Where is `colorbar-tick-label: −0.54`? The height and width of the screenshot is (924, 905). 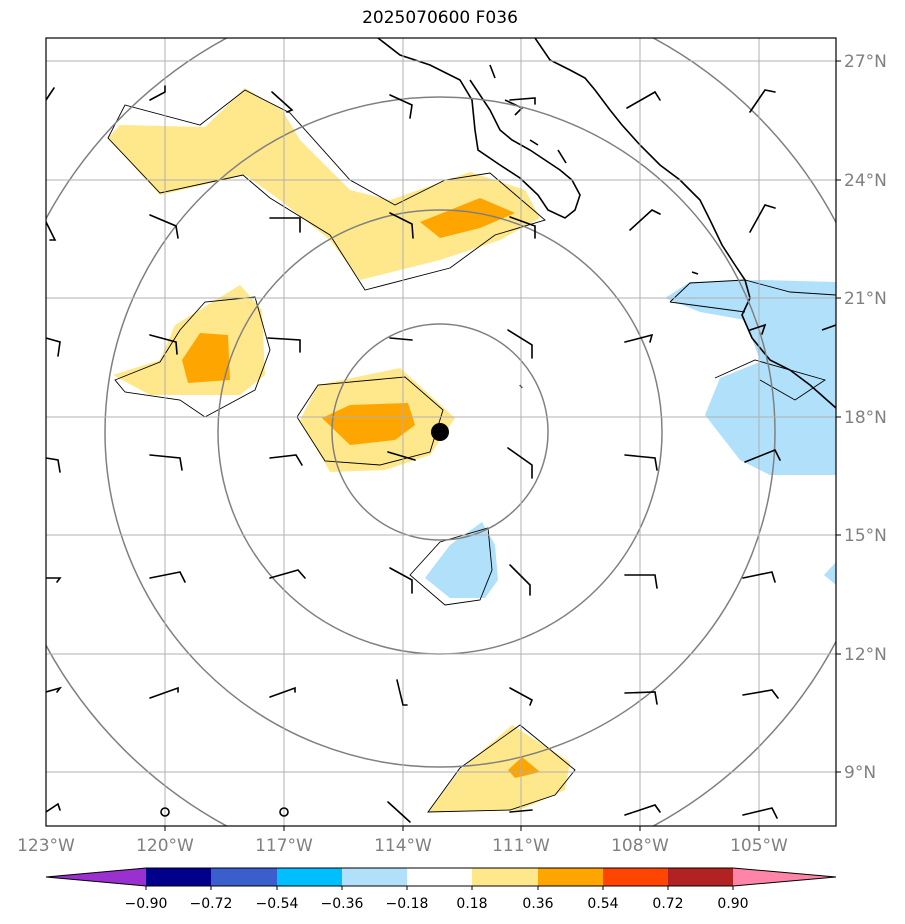 colorbar-tick-label: −0.54 is located at coordinates (277, 904).